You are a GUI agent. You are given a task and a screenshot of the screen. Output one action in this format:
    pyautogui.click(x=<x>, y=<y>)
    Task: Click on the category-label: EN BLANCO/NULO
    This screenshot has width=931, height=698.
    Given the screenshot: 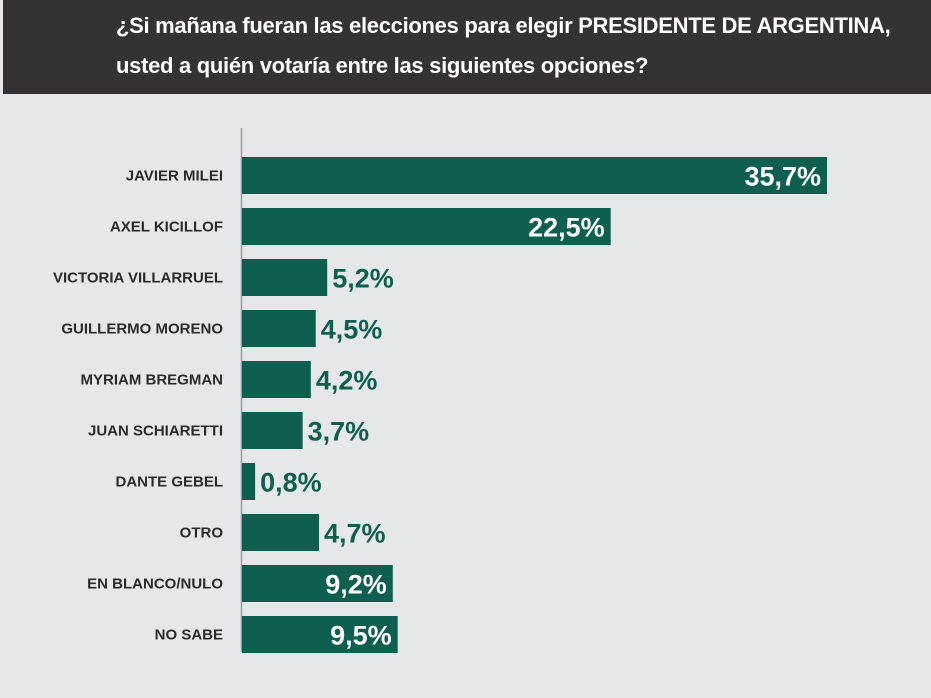 What is the action you would take?
    pyautogui.click(x=155, y=584)
    